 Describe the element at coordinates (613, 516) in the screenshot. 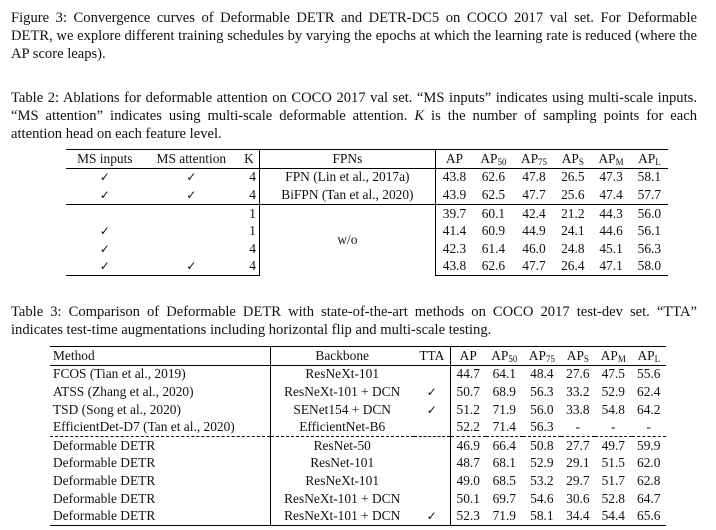

I see `table3-apm: 54.4` at that location.